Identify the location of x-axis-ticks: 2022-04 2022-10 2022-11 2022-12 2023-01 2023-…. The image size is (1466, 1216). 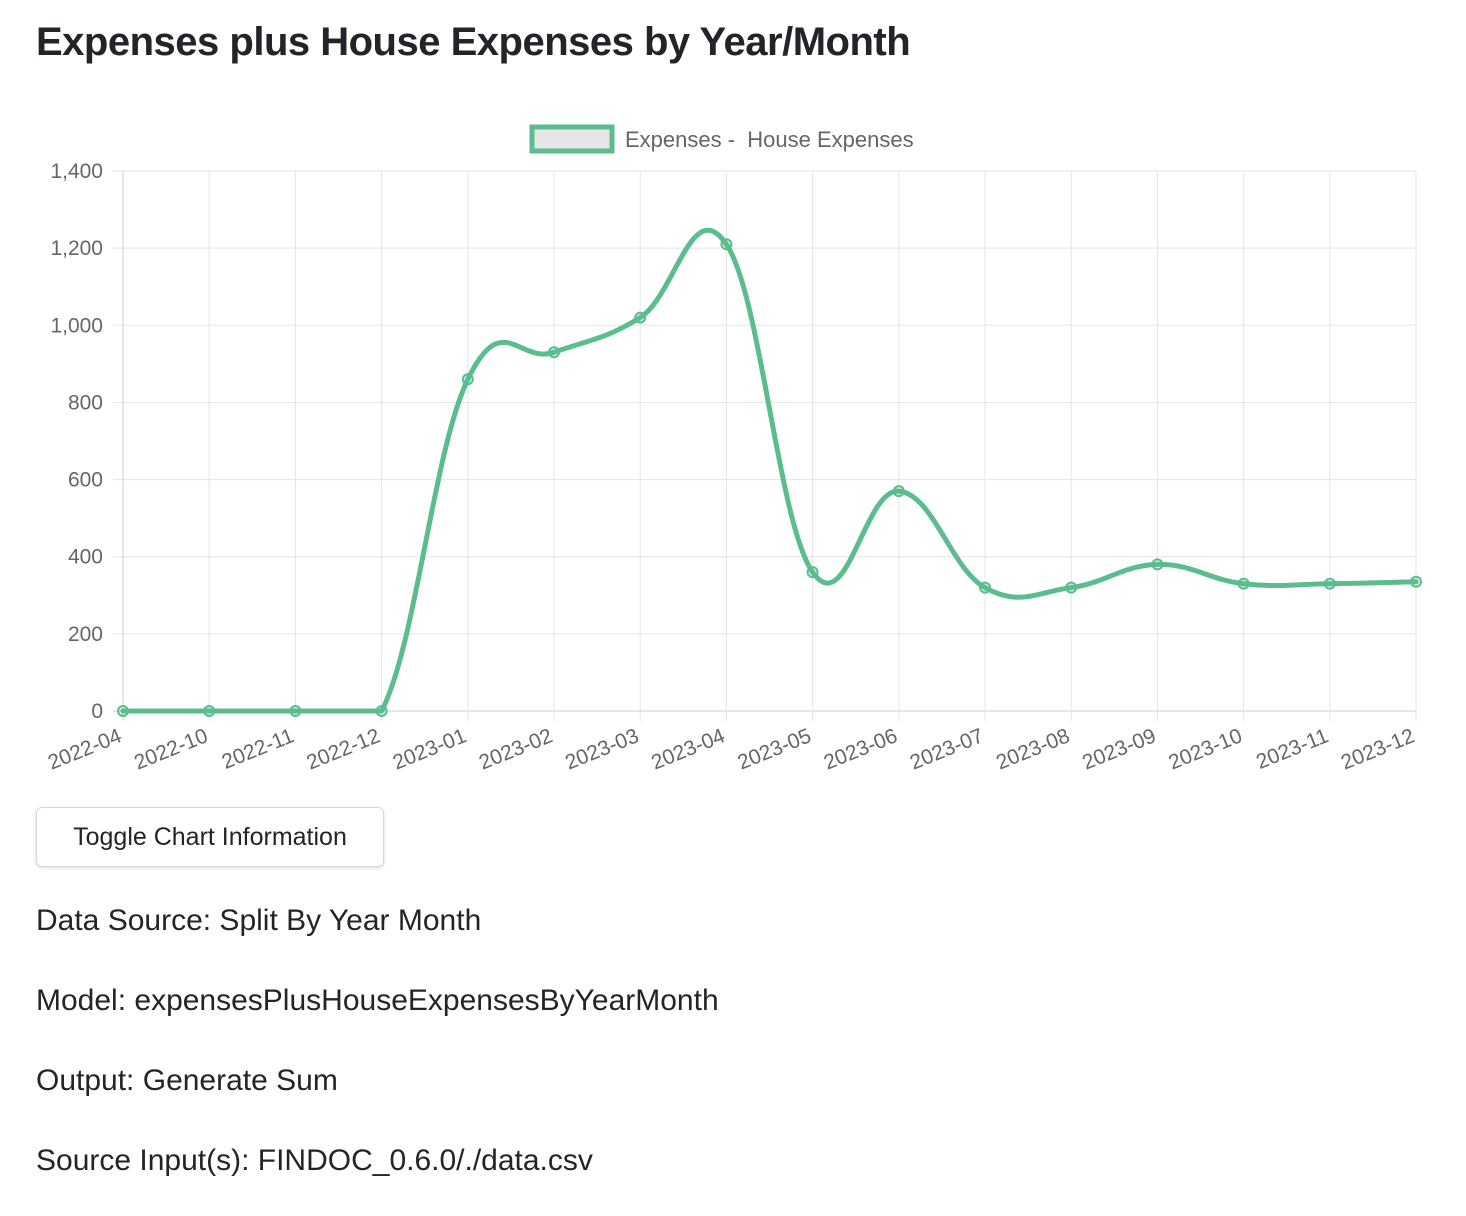
(731, 749).